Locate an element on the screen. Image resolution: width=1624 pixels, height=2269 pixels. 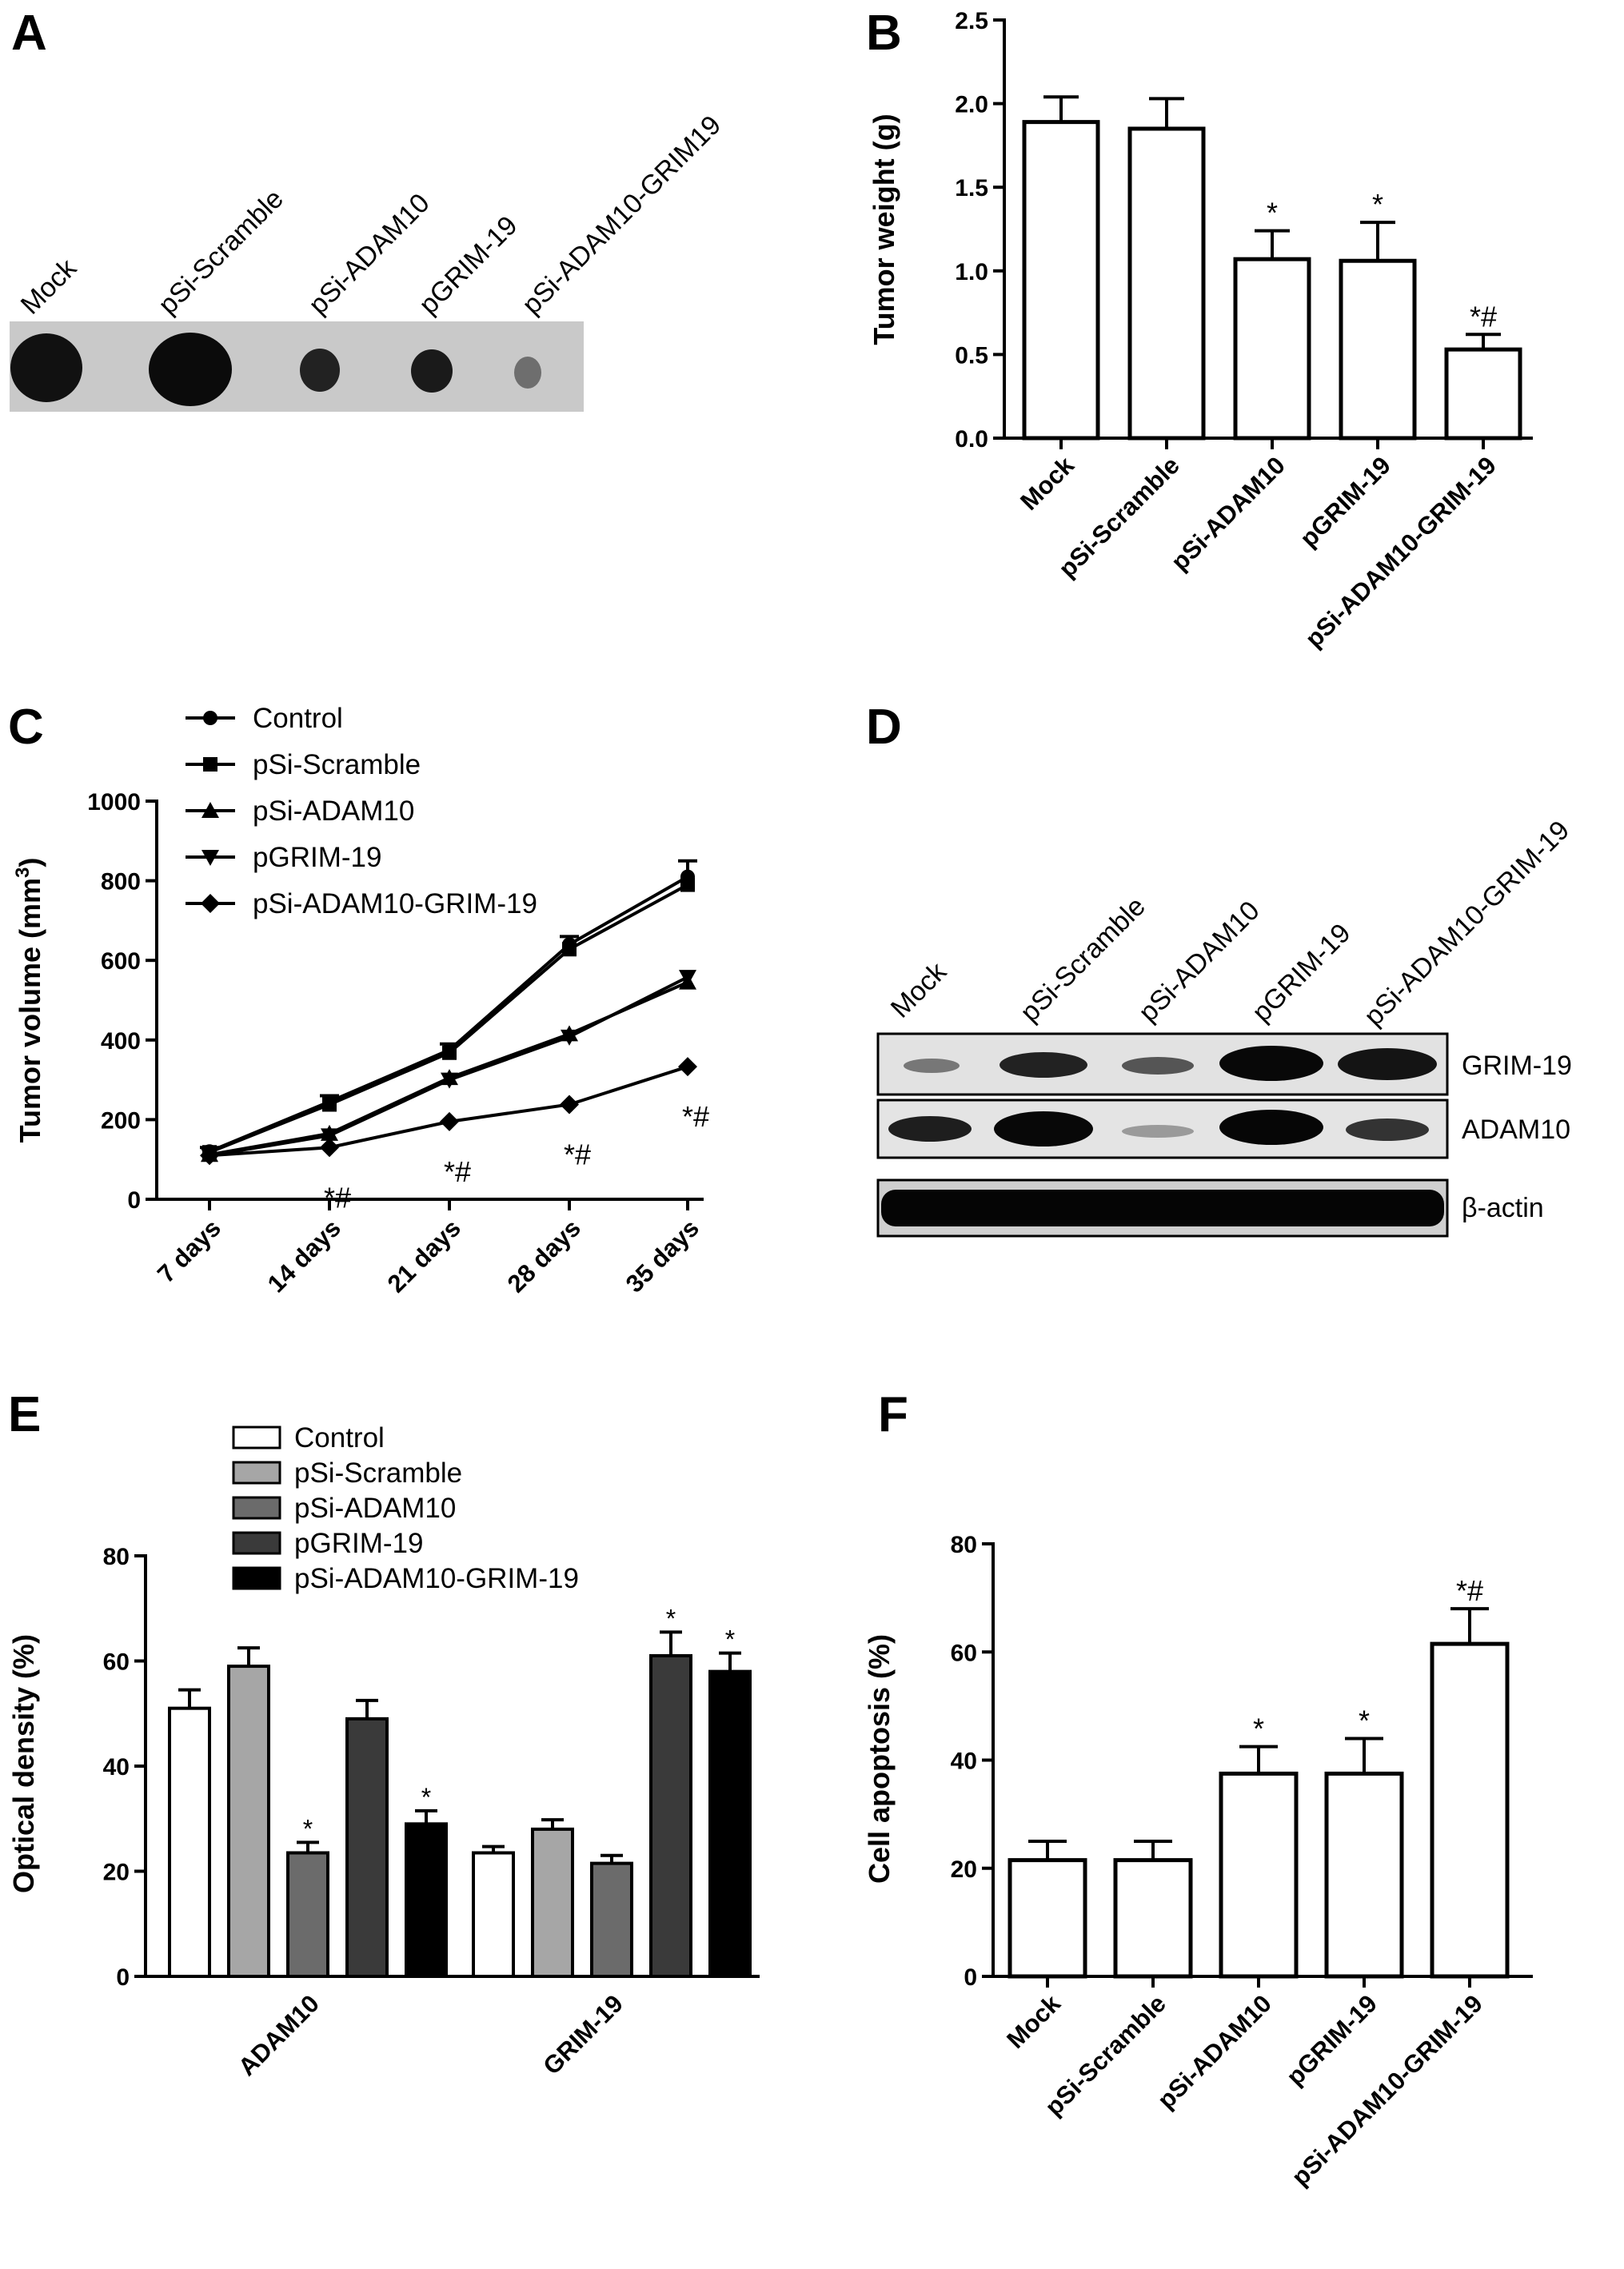
b-y-tick-label: 0.0 is located at coordinates (971, 439).